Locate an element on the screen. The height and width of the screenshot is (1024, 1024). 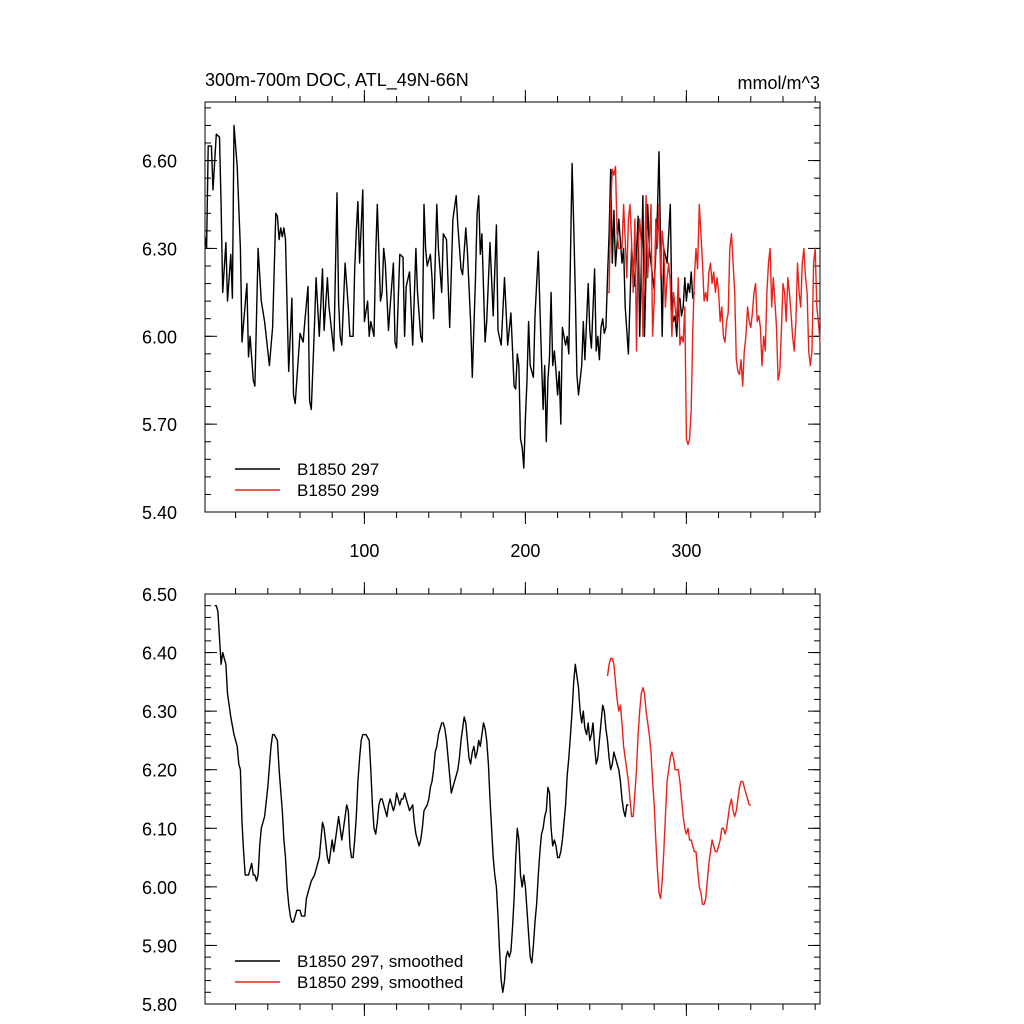
bottom-legend-label-1: B1850 297, smoothed is located at coordinates (380, 961).